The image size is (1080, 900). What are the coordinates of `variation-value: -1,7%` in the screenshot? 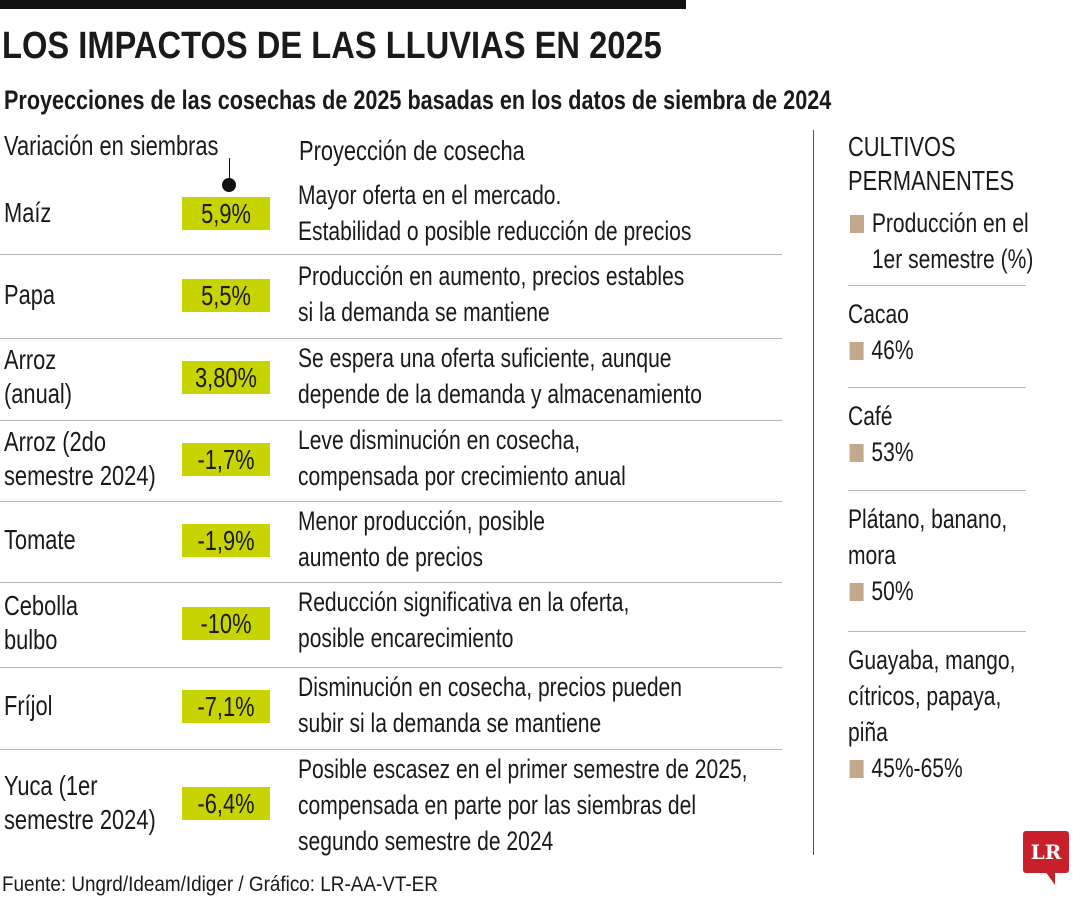 It's located at (226, 459).